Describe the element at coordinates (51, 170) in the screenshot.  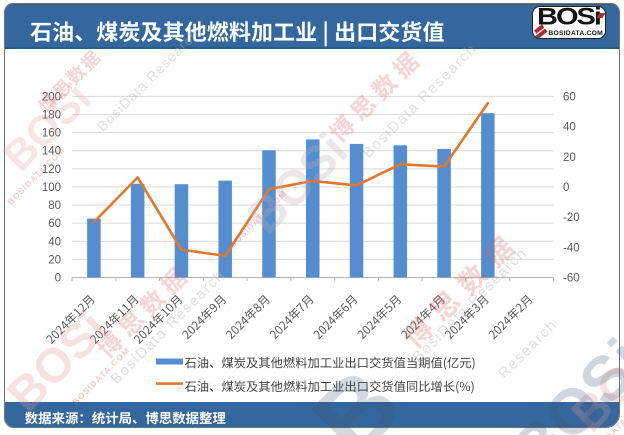
I see `svg-text: 120` at that location.